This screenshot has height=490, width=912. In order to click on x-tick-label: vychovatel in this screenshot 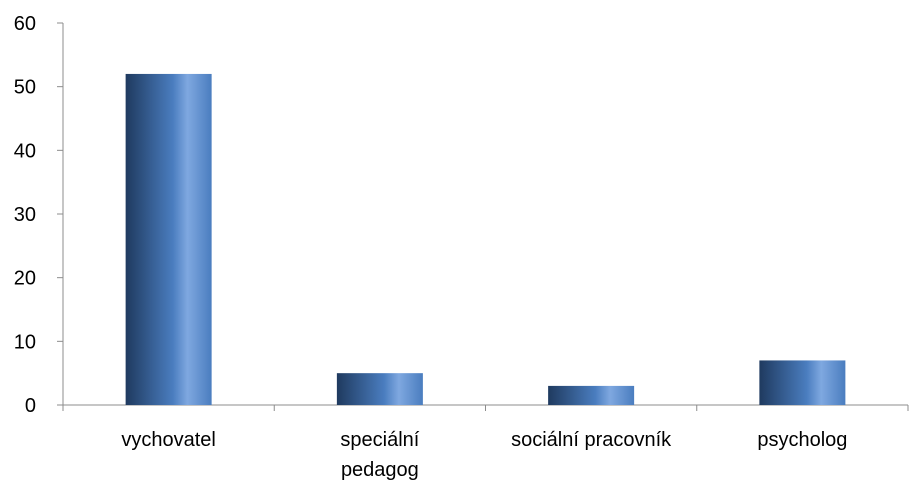, I will do `click(168, 440)`.